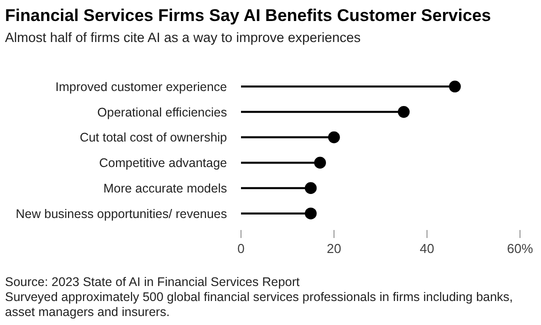  What do you see at coordinates (163, 163) in the screenshot?
I see `y-tick-label: Competitive advantage` at bounding box center [163, 163].